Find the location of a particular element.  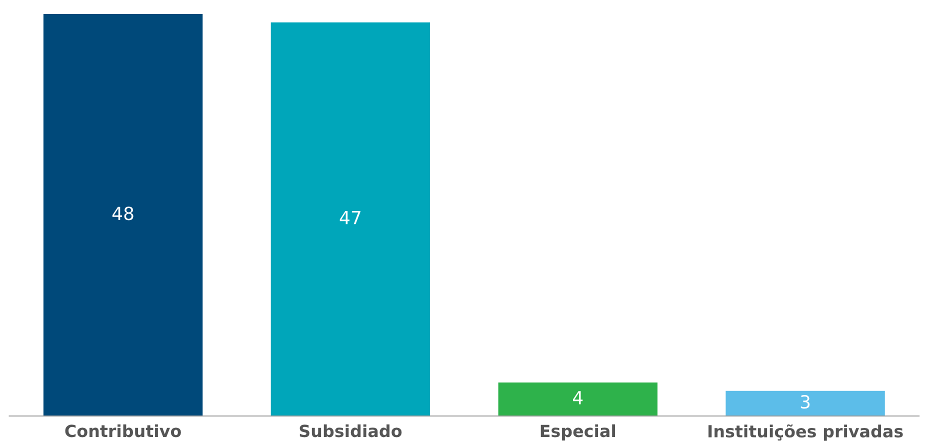

x-tick-label: Contributivo is located at coordinates (123, 431).